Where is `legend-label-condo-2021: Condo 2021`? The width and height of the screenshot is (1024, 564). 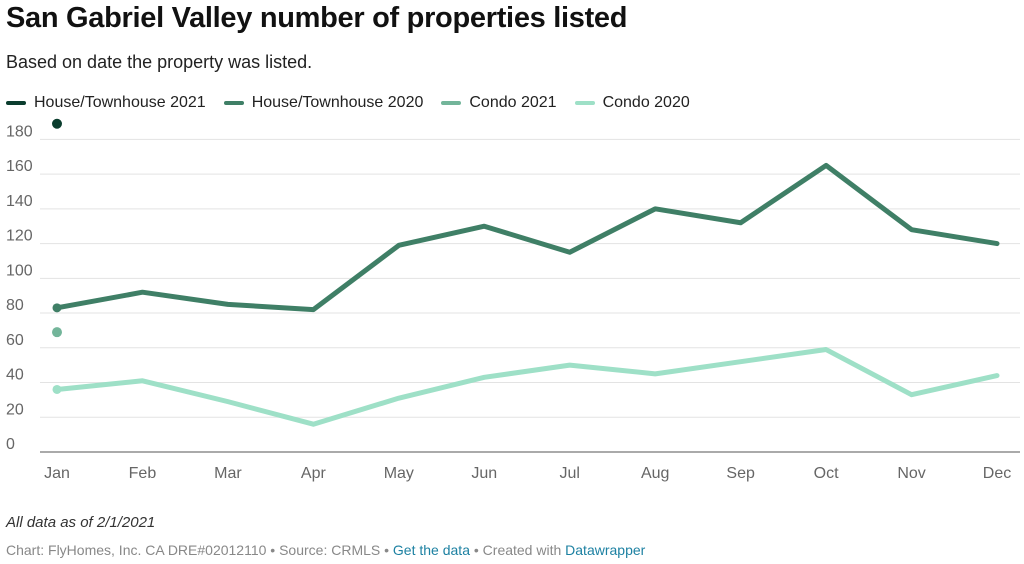 legend-label-condo-2021: Condo 2021 is located at coordinates (513, 102).